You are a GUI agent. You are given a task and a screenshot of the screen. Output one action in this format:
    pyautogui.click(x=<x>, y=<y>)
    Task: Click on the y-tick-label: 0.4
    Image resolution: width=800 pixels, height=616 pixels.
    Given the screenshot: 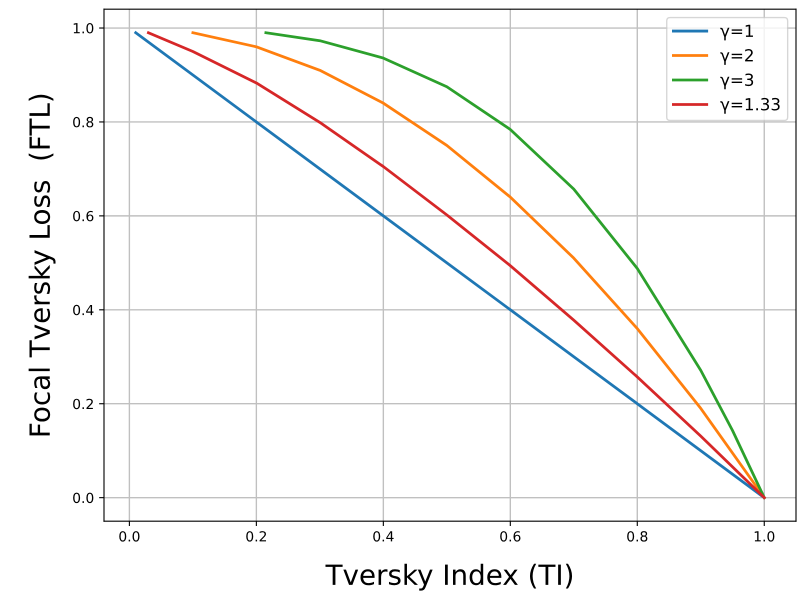 What is the action you would take?
    pyautogui.click(x=83, y=310)
    